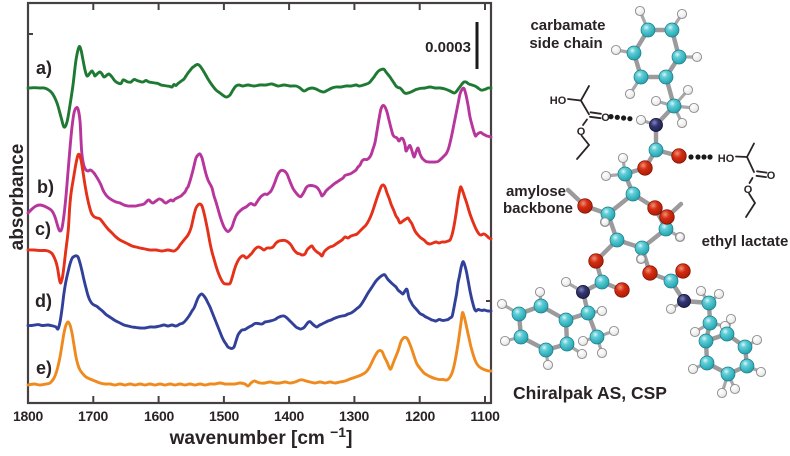  I want to click on svg-text: d), so click(43, 301).